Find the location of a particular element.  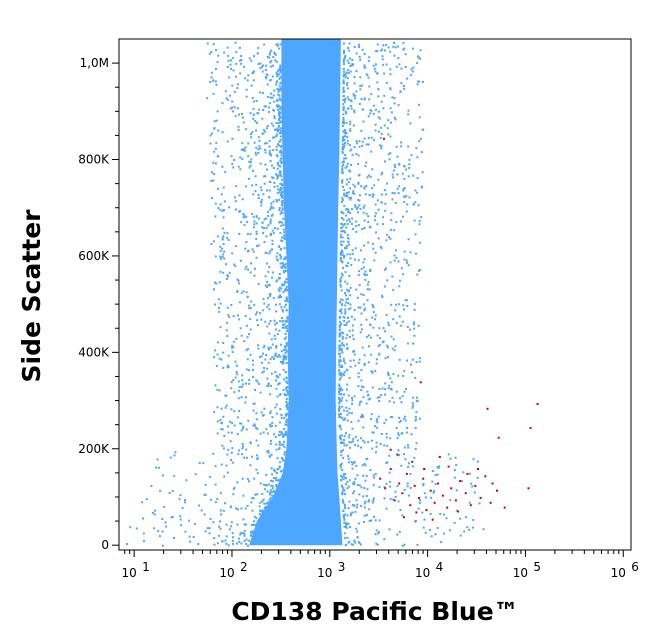

x-tick-label: 10 is located at coordinates (618, 573).